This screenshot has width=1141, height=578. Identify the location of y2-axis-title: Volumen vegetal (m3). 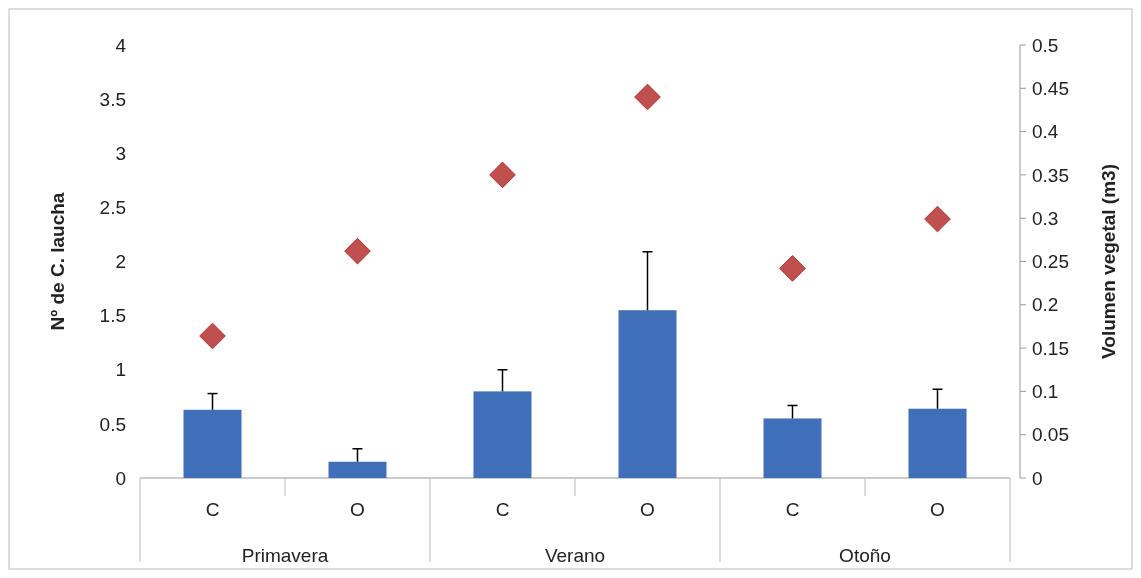
(1108, 261).